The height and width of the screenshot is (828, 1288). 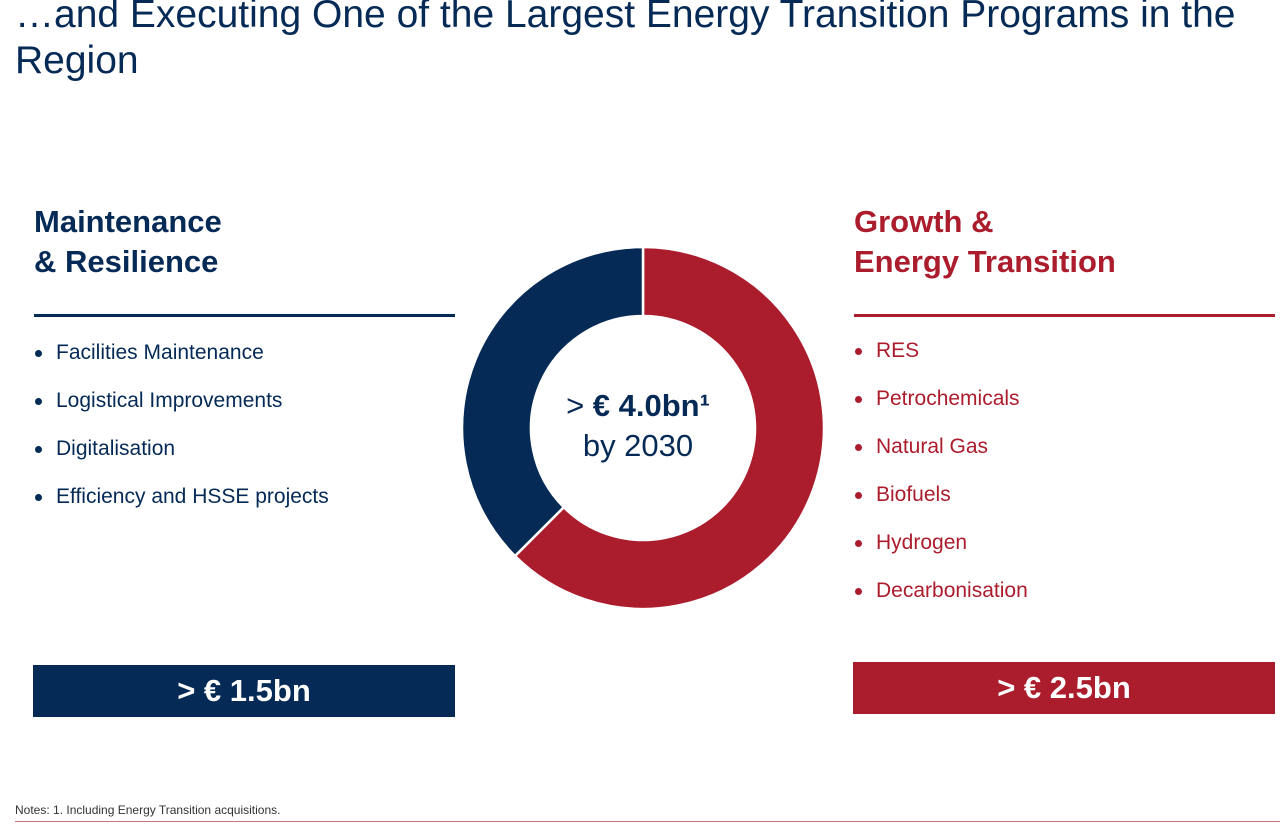 What do you see at coordinates (932, 446) in the screenshot?
I see `list-item-label: Natural Gas` at bounding box center [932, 446].